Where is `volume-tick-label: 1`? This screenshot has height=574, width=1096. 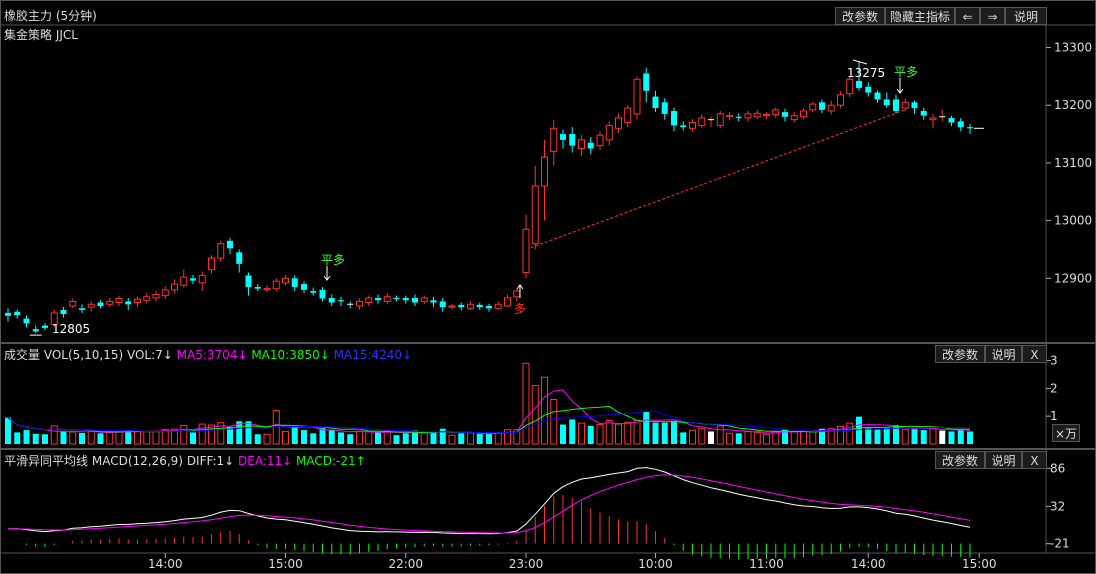 volume-tick-label: 1 is located at coordinates (1054, 416).